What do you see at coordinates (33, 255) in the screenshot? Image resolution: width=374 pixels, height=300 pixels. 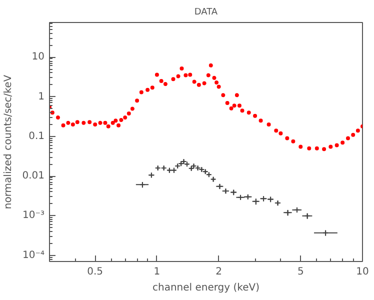 I see `y-tick-label: 10⁻⁴` at bounding box center [33, 255].